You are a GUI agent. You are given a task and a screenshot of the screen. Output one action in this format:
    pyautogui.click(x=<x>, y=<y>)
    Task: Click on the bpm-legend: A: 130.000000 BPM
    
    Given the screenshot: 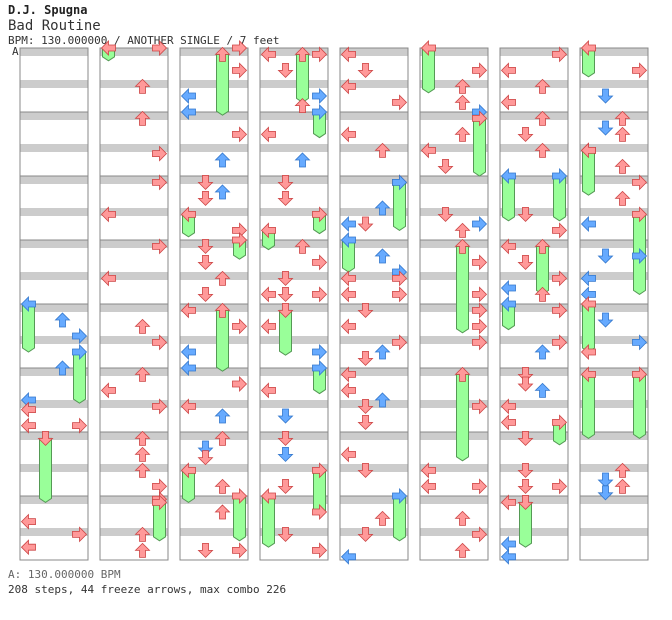 What is the action you would take?
    pyautogui.click(x=64, y=574)
    